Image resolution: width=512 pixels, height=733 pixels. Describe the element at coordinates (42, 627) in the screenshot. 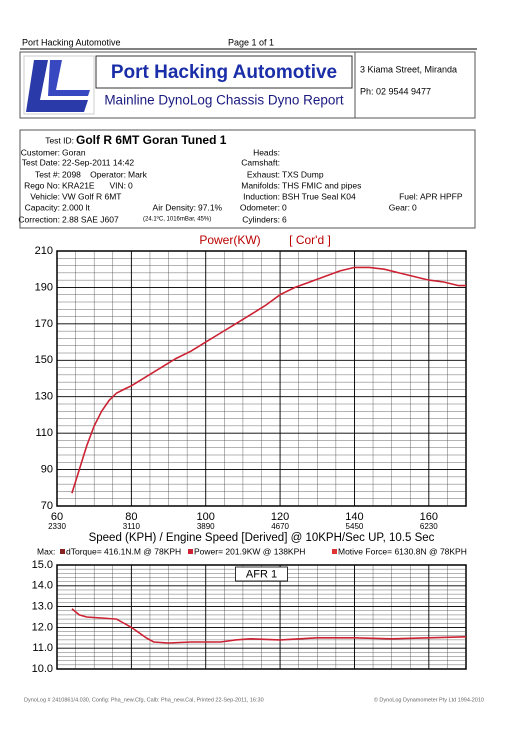

I see `y-tick-label: 12.0` at that location.